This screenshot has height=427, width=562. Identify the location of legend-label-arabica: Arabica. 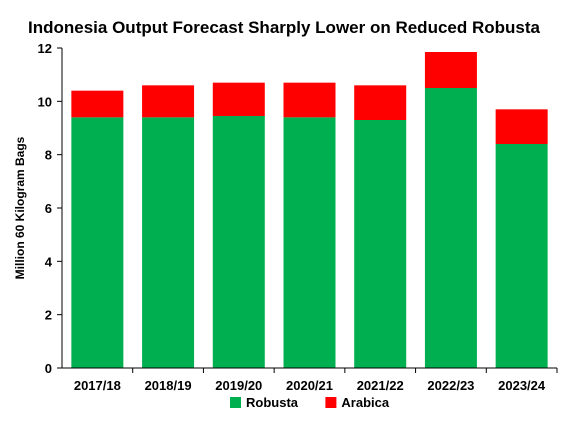
(365, 402).